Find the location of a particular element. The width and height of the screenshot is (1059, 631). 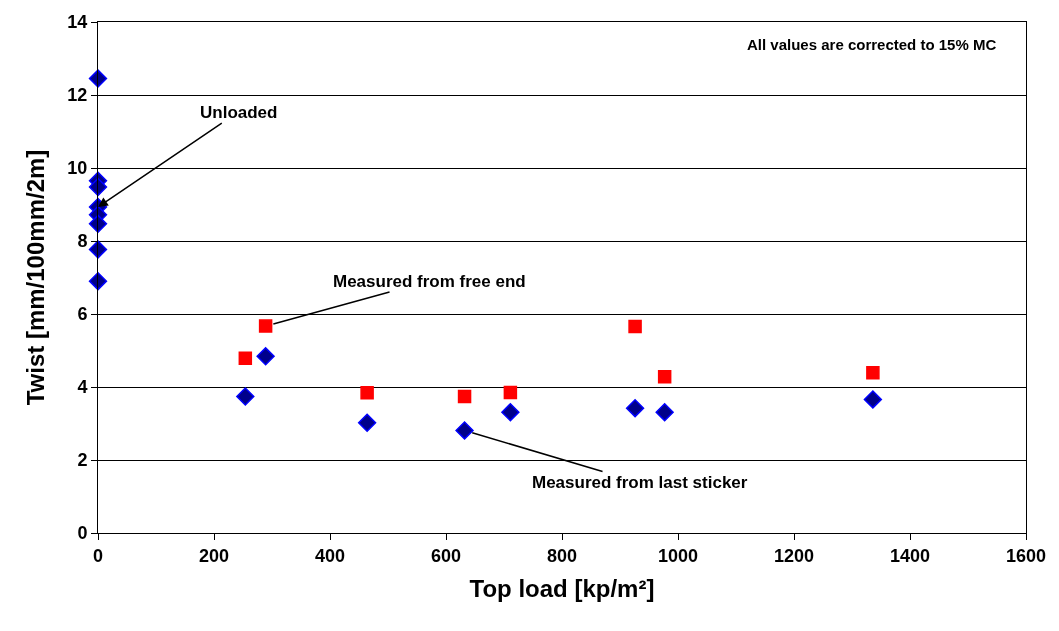

x-tick-label: 200 is located at coordinates (214, 555).